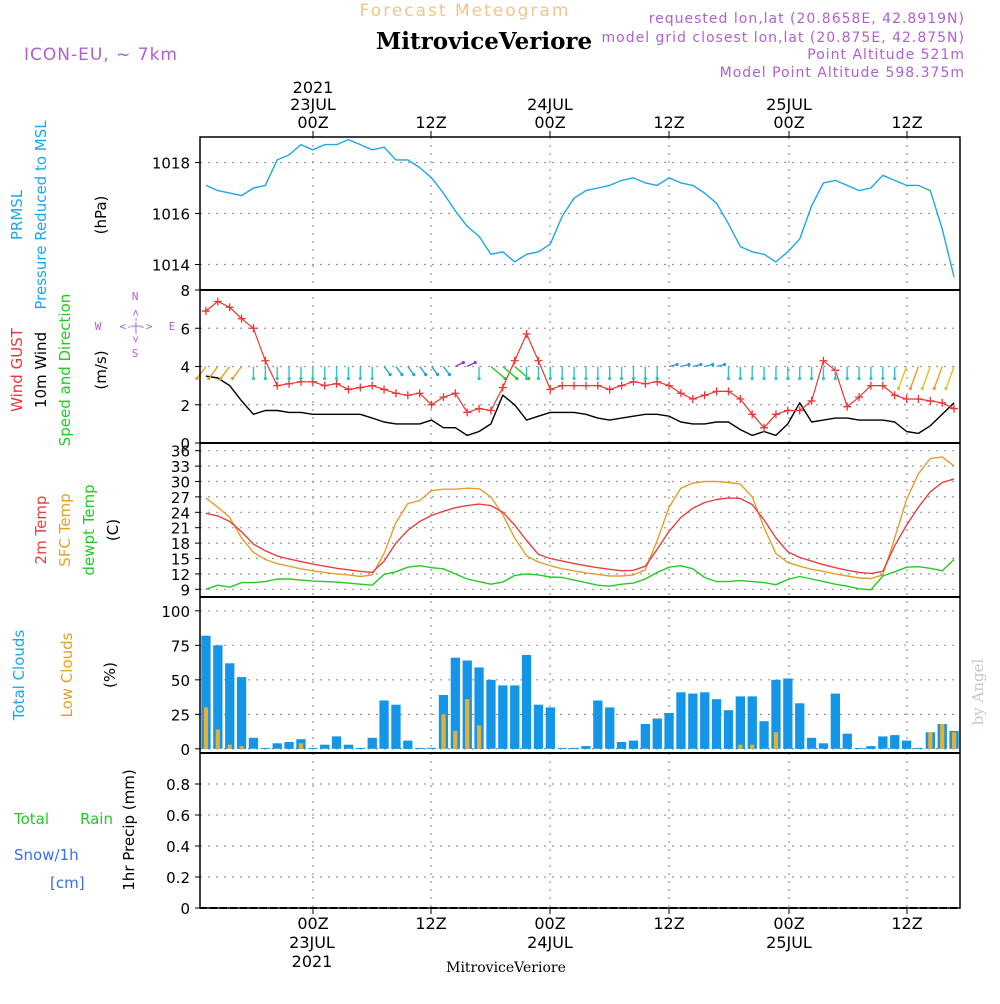 This screenshot has height=1004, width=1000. I want to click on requested-coords: requested lon,lat (20.8658E, 42.8919N), so click(807, 19).